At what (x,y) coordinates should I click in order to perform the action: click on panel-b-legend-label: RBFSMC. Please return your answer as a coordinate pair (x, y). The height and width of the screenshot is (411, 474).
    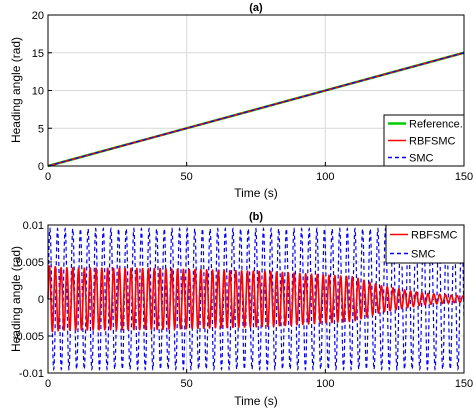
    Looking at the image, I should click on (434, 236).